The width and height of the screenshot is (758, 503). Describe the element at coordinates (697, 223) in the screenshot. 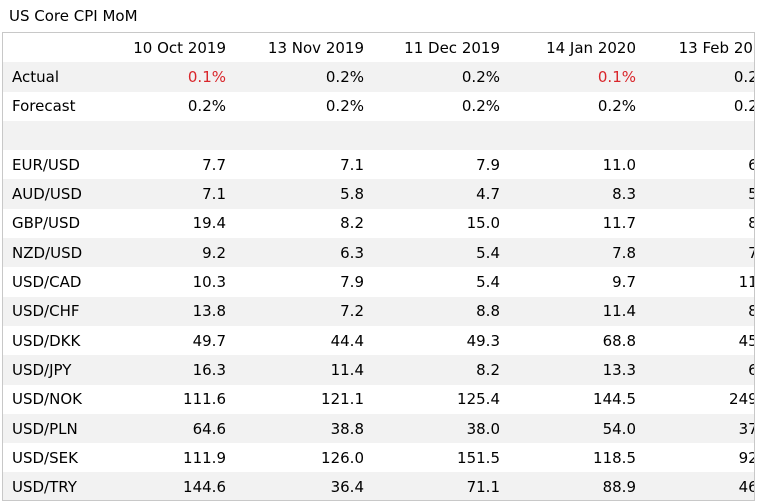

I see `table-cell: 8.4` at that location.